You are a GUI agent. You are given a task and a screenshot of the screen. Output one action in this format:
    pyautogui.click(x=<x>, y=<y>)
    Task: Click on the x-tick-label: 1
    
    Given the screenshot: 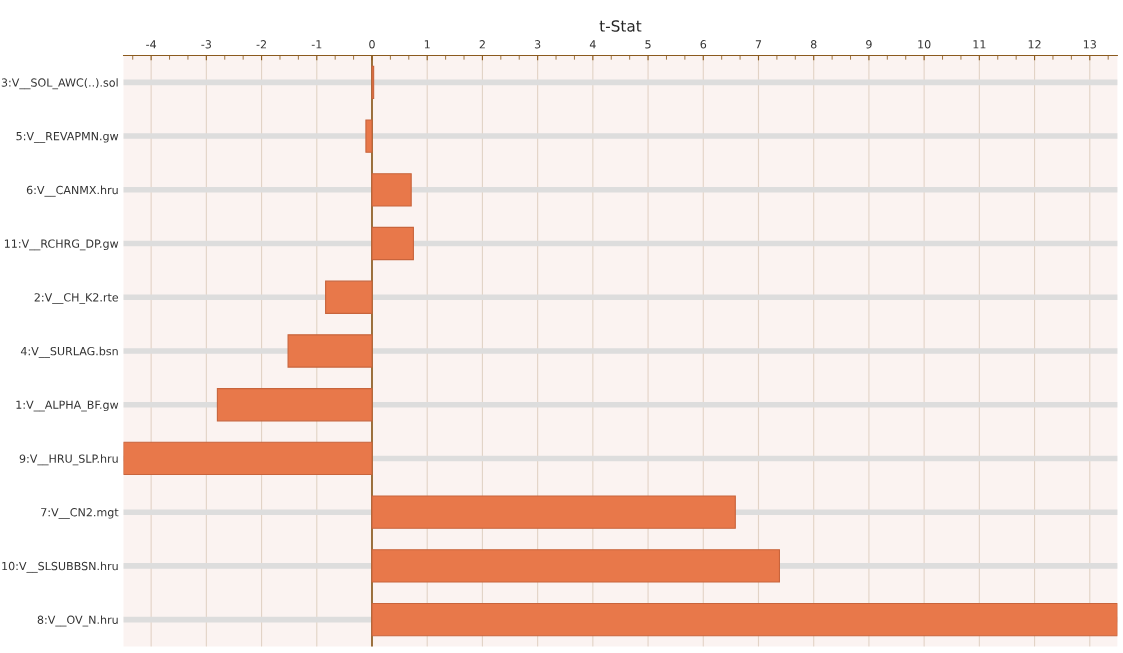 What is the action you would take?
    pyautogui.click(x=427, y=44)
    